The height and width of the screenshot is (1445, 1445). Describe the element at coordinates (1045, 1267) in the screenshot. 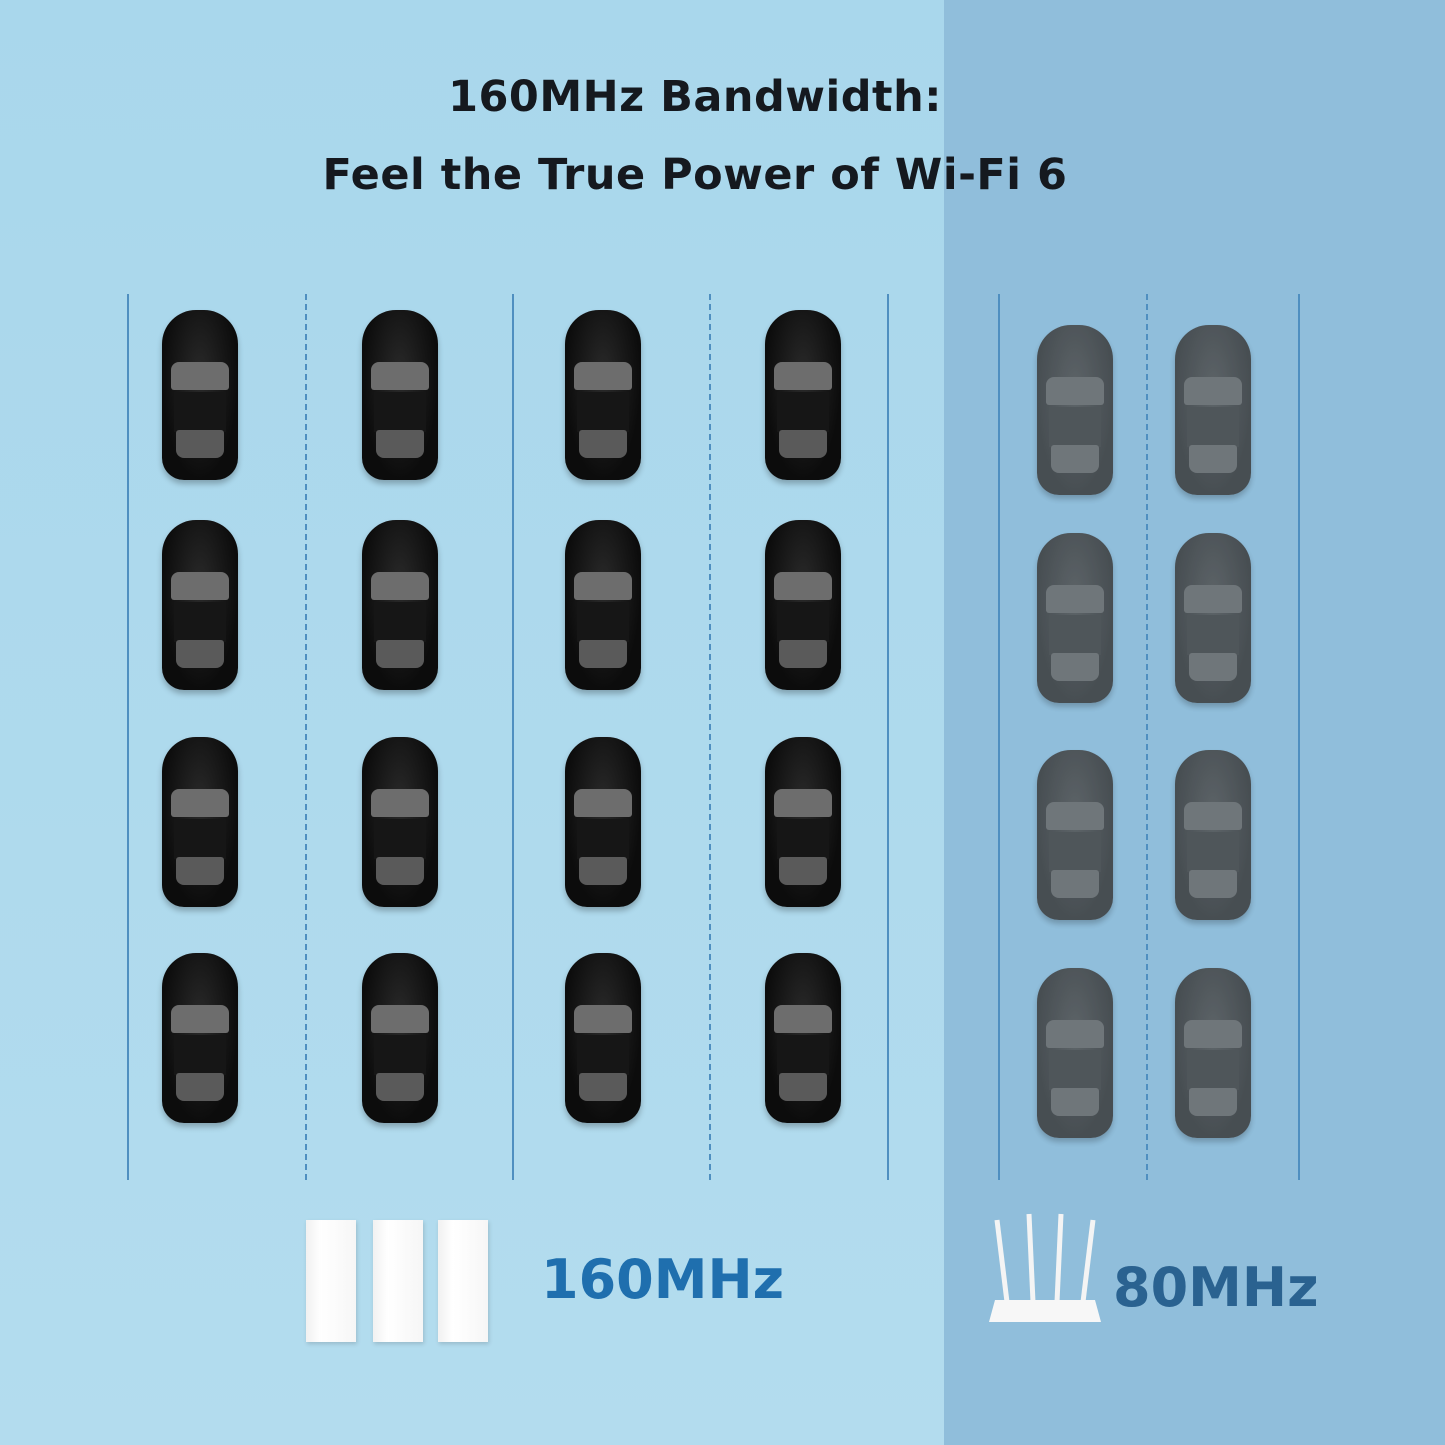

I see `router-icon` at that location.